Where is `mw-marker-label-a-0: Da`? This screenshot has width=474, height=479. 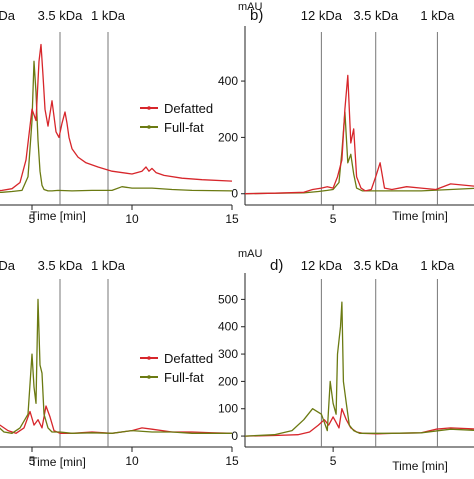 mw-marker-label-a-0: Da is located at coordinates (8, 15).